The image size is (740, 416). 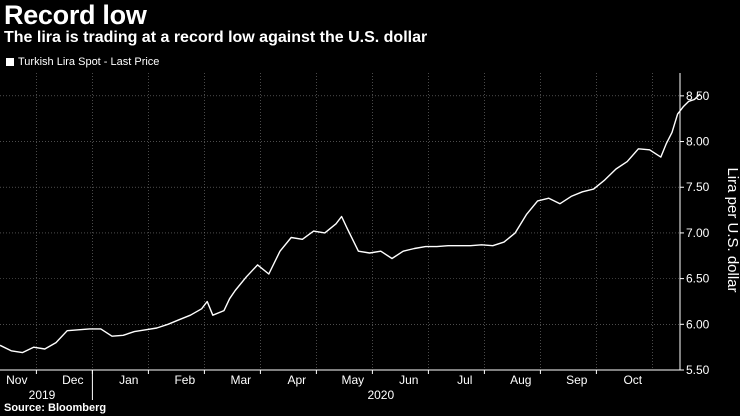 What do you see at coordinates (72, 380) in the screenshot?
I see `x-tick-label: Dec` at bounding box center [72, 380].